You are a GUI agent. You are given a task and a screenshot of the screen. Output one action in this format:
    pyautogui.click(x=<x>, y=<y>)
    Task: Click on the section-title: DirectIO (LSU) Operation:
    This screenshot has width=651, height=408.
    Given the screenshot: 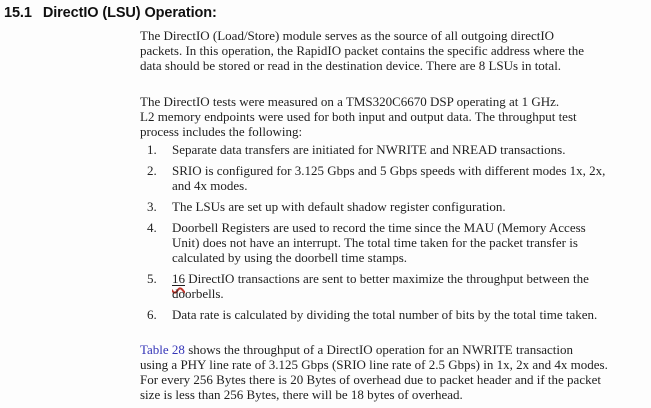 What is the action you would take?
    pyautogui.click(x=129, y=13)
    